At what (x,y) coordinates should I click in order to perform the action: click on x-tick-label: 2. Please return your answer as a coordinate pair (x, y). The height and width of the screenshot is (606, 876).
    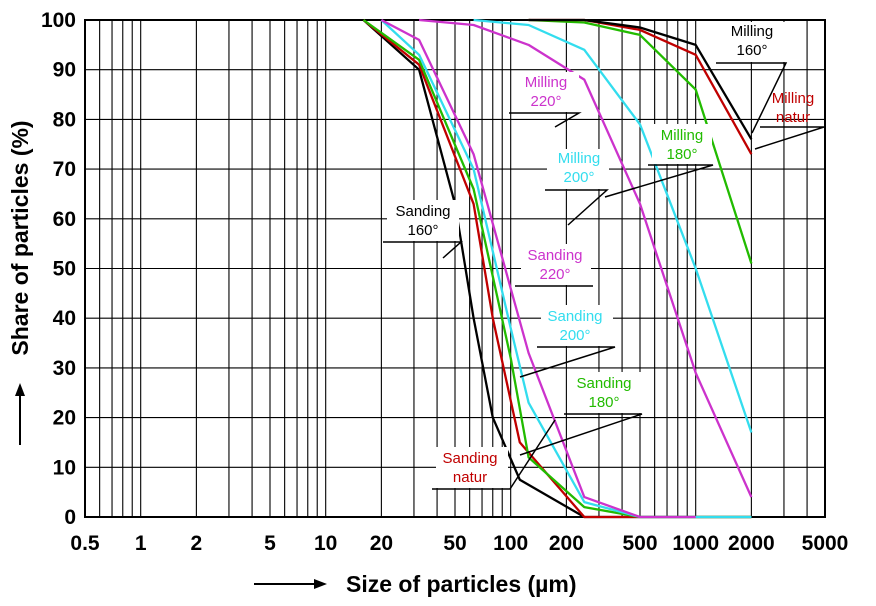
    Looking at the image, I should click on (197, 543).